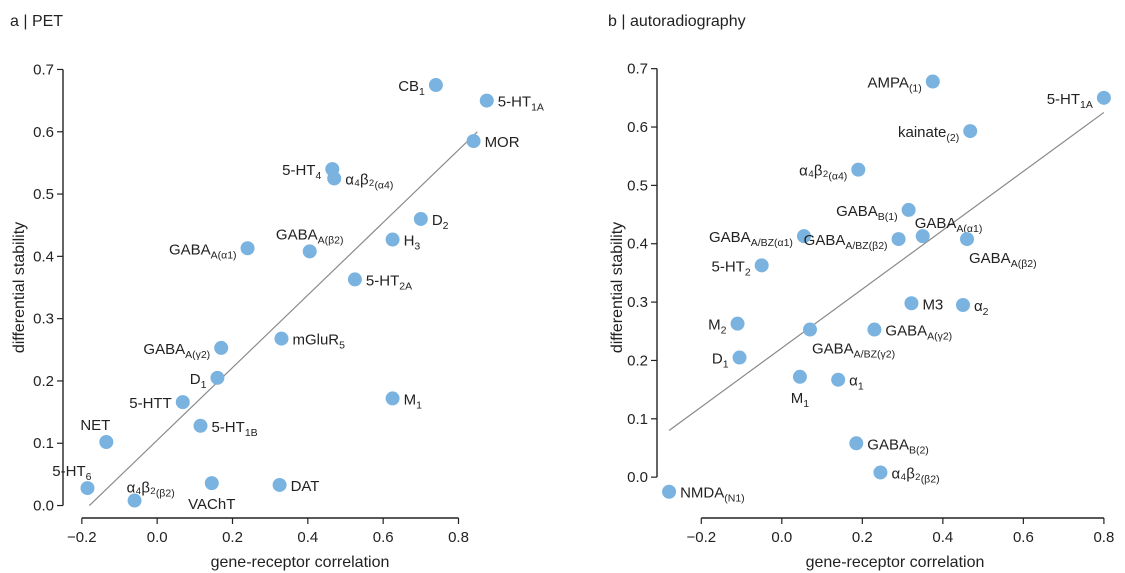 This screenshot has width=1125, height=573. What do you see at coordinates (157, 537) in the screenshot?
I see `x-tick-label: 0.0` at bounding box center [157, 537].